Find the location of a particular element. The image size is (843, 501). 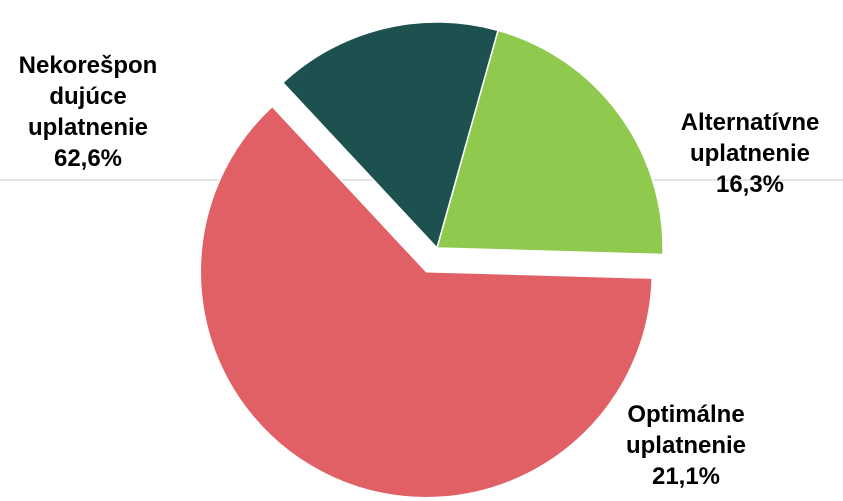

slice-value-label: 62,6% is located at coordinates (88, 158).